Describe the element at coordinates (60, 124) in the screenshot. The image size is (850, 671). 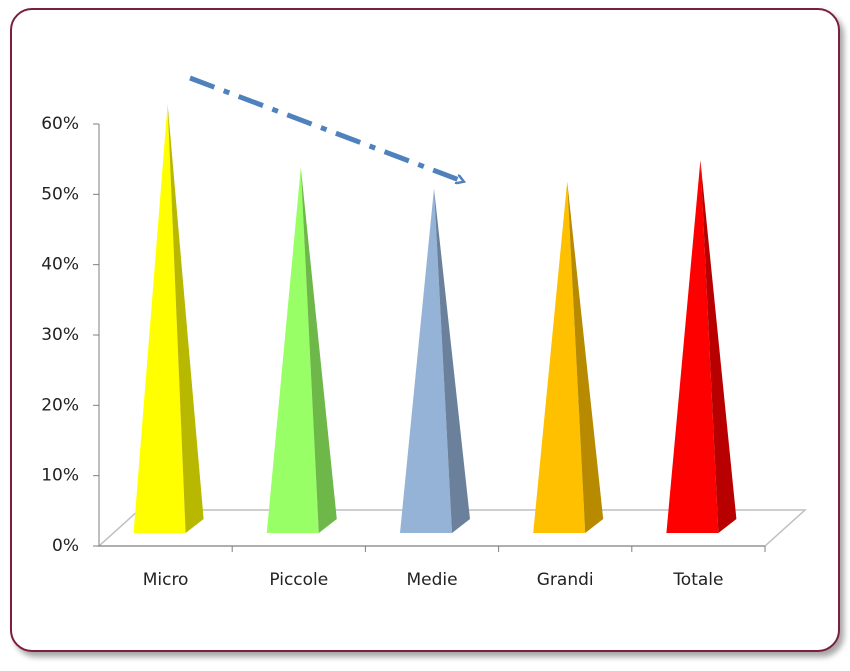
I see `y-tick-label: 60%` at that location.